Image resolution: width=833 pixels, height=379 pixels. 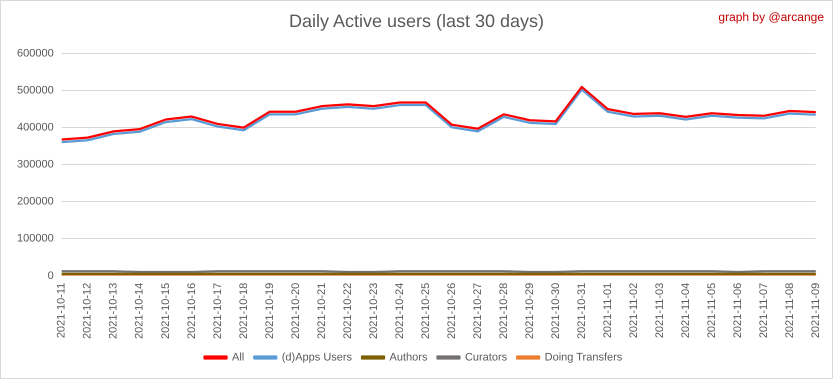 What do you see at coordinates (634, 310) in the screenshot?
I see `x-tick-label: 2021-11-02` at bounding box center [634, 310].